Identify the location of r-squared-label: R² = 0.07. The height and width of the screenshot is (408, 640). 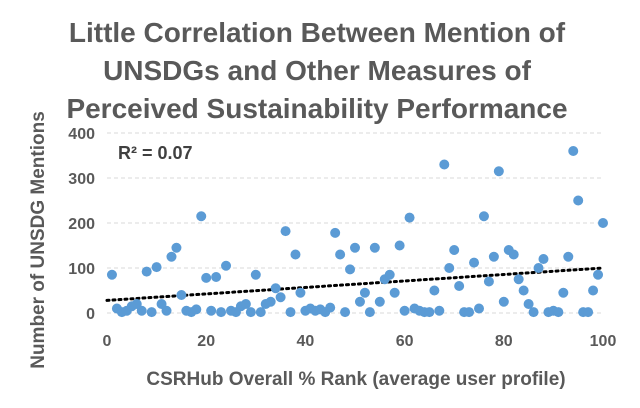
(155, 153).